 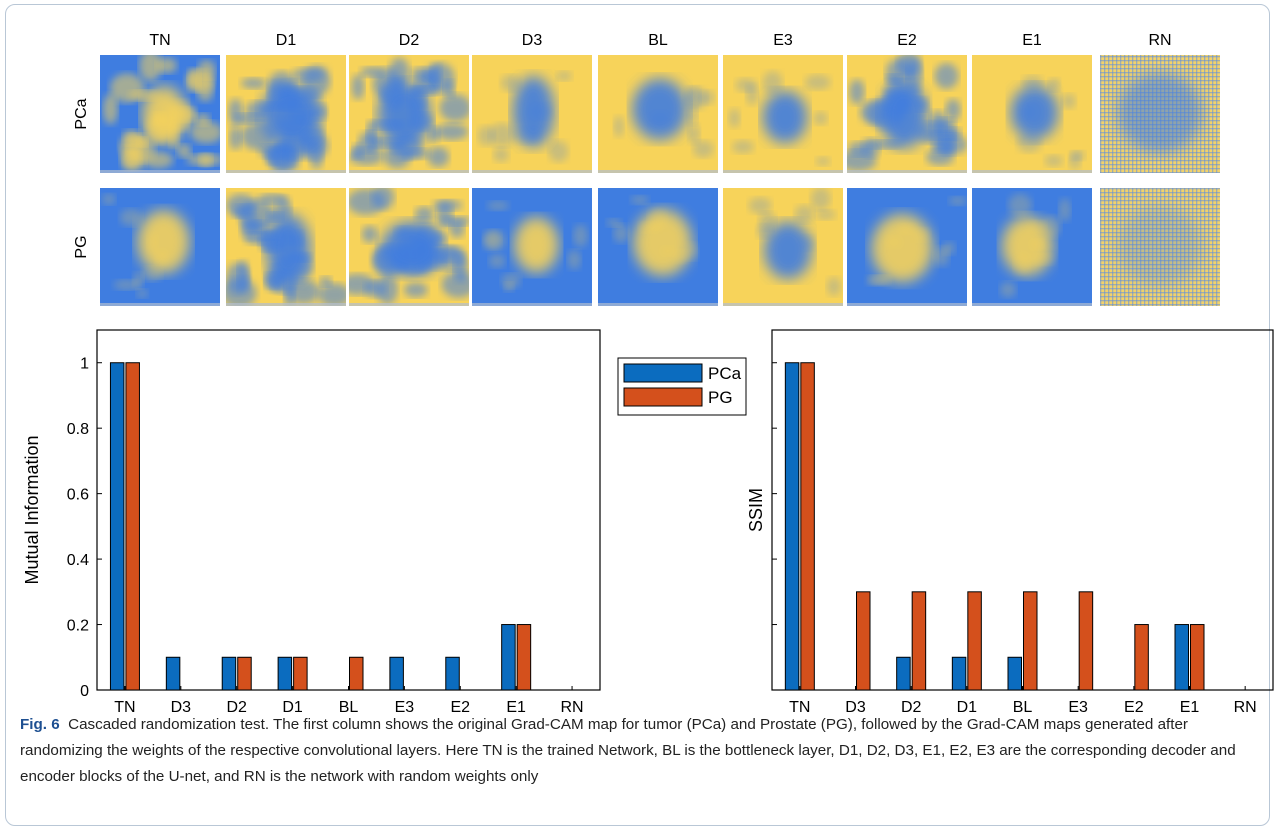 I want to click on legend-label-pg: PG, so click(x=720, y=397).